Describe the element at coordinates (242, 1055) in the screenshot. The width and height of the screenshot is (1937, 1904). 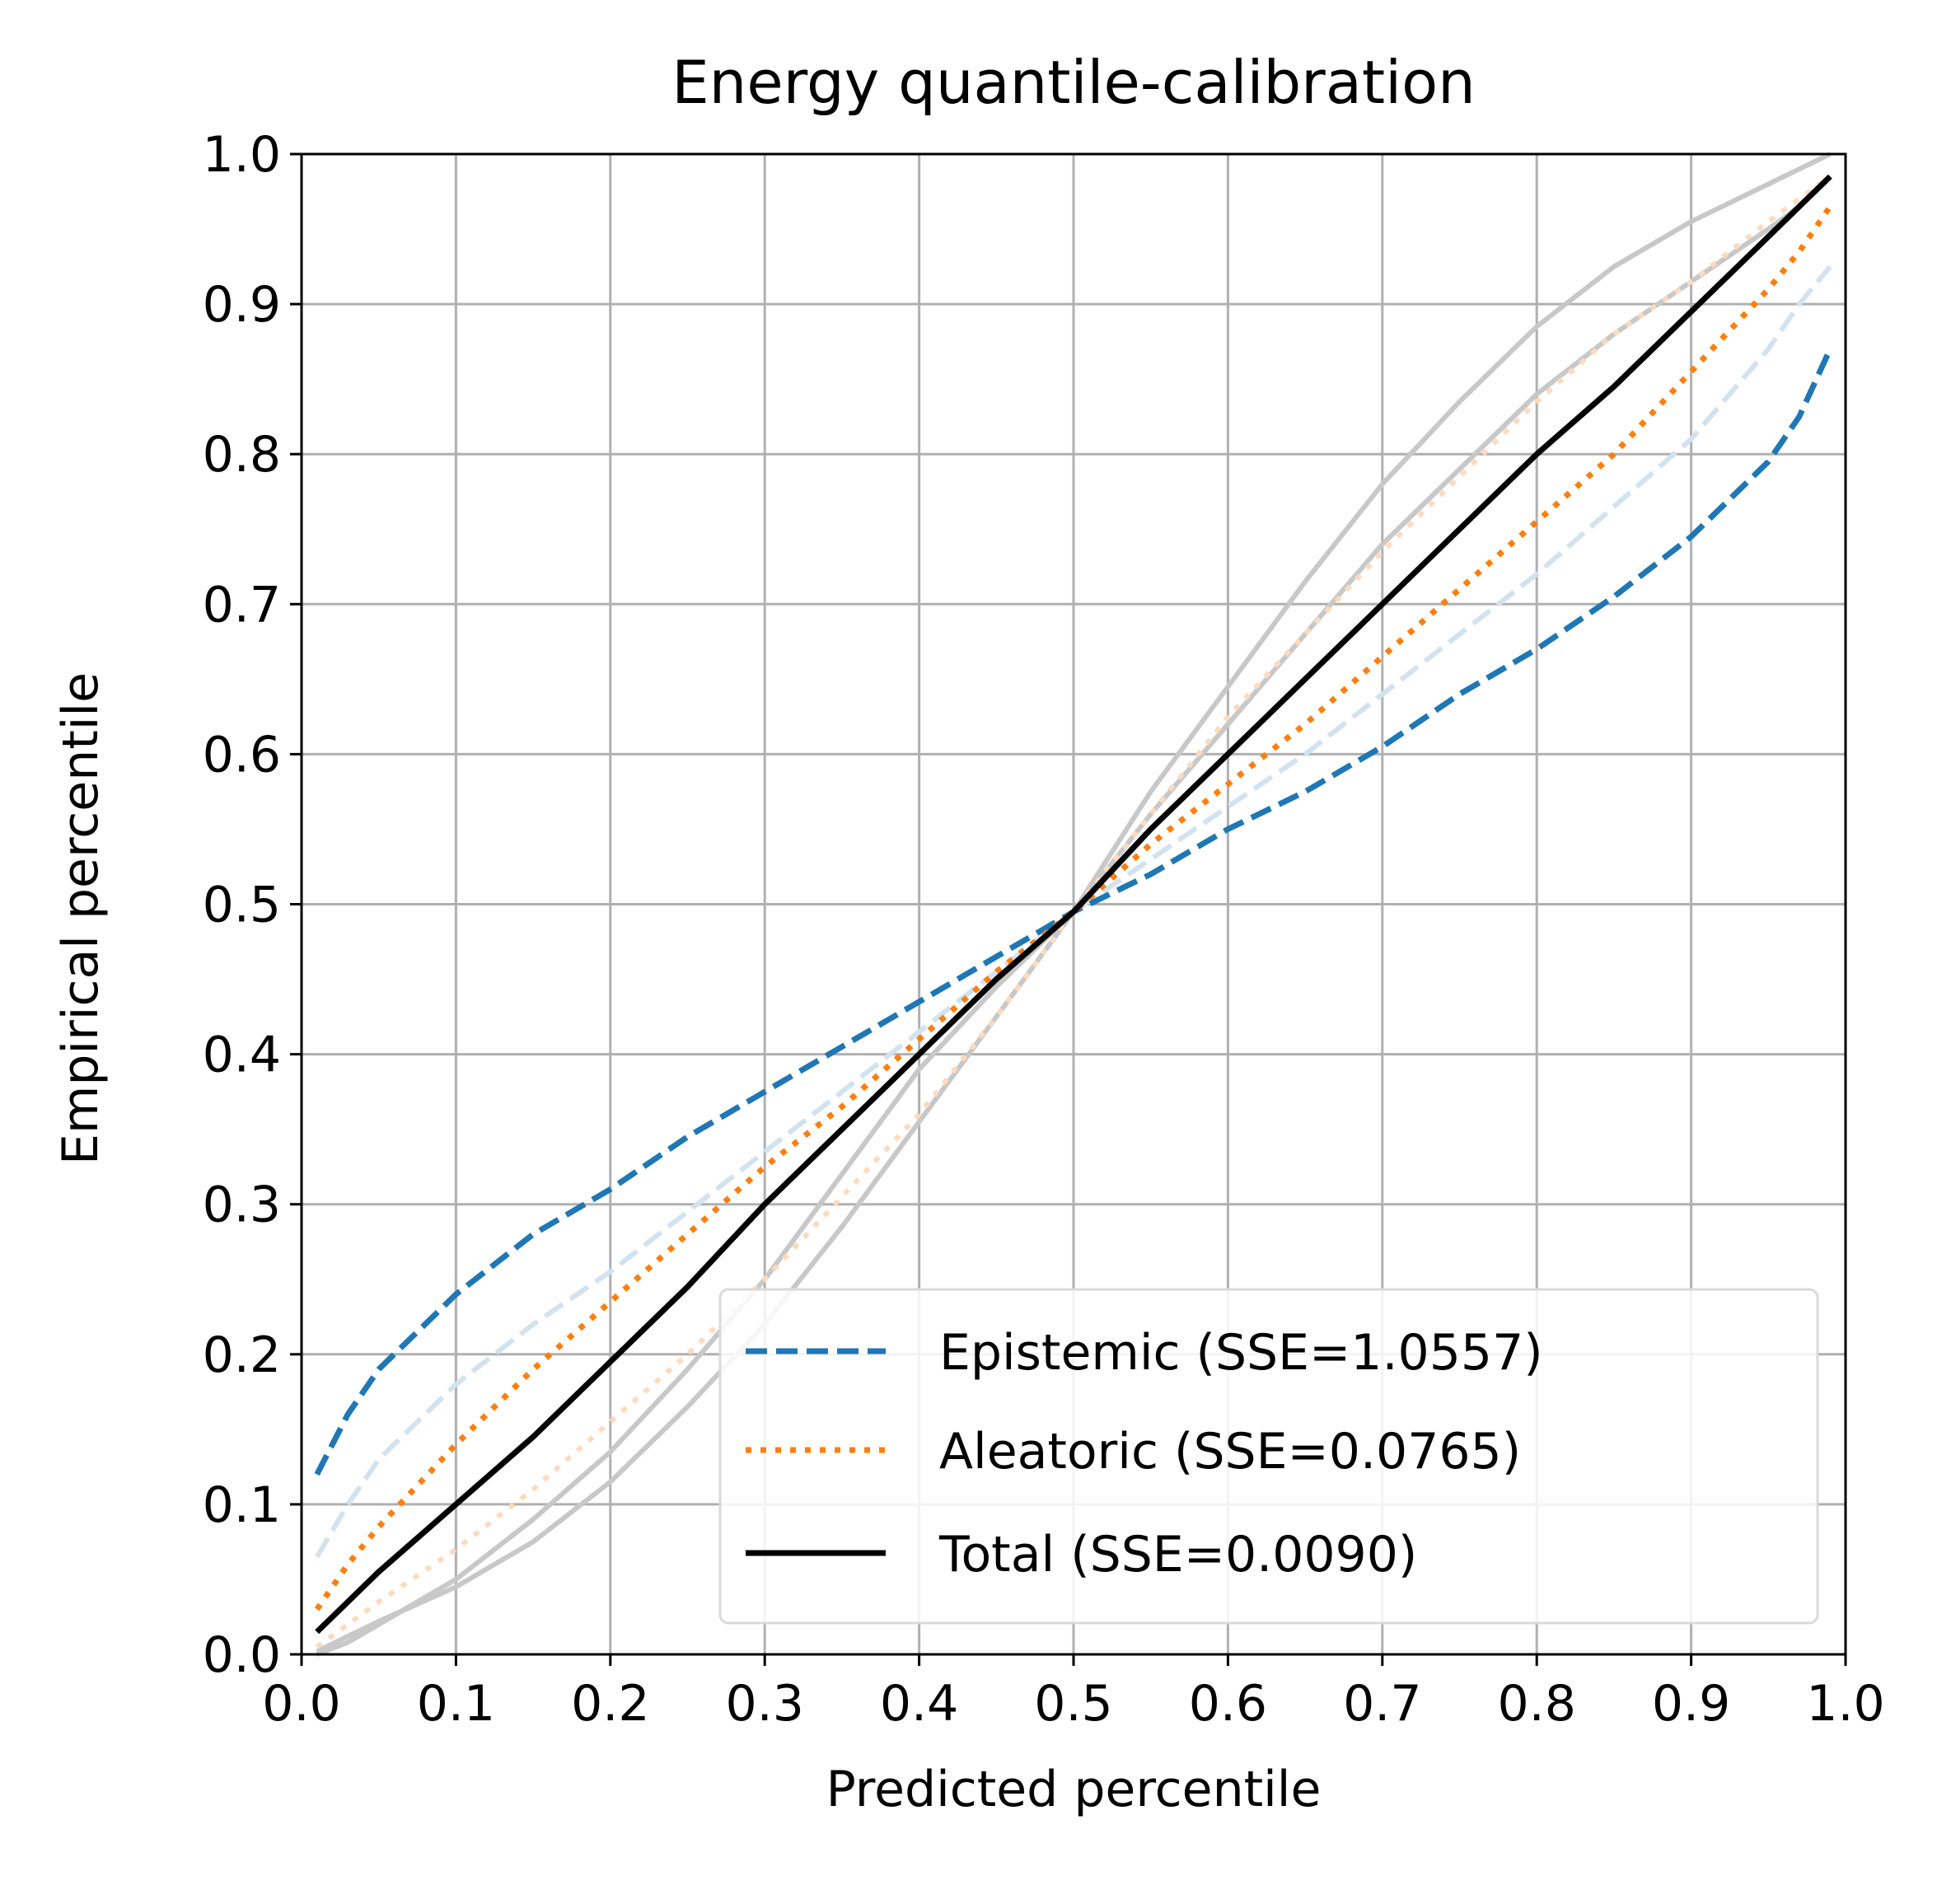
I see `y-tick-label: 0.4` at that location.